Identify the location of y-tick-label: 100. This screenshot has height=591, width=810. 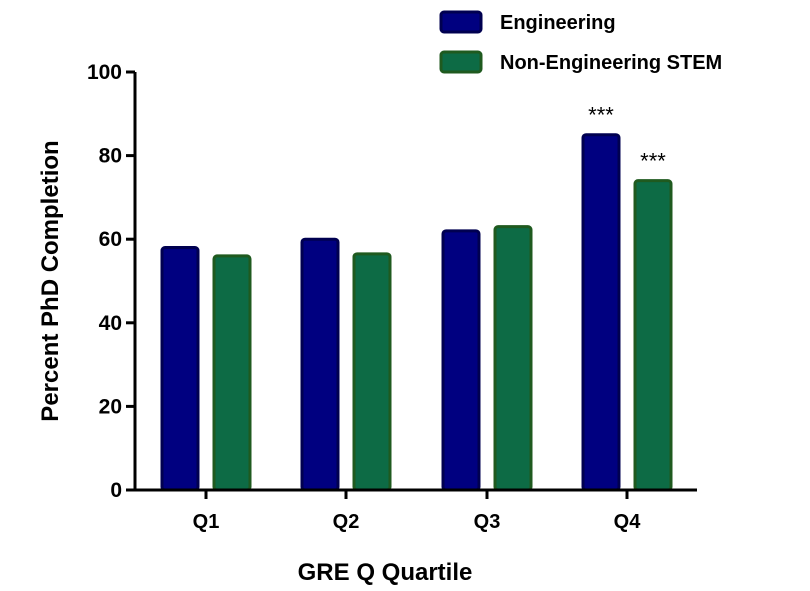
(104, 72).